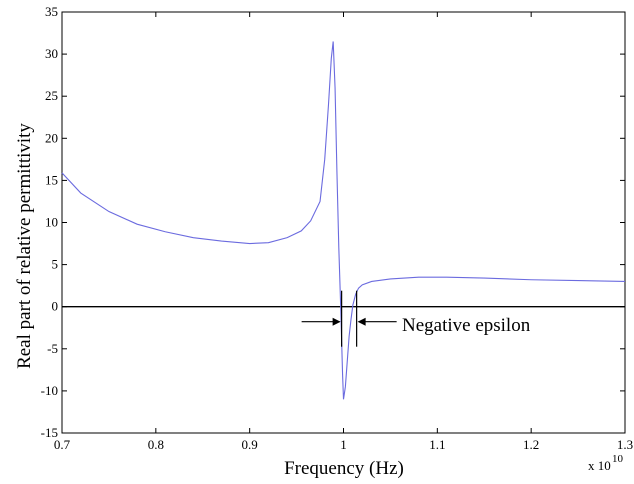 This screenshot has height=484, width=634. Describe the element at coordinates (618, 459) in the screenshot. I see `x-axis-multiplier-exponent: 10` at that location.